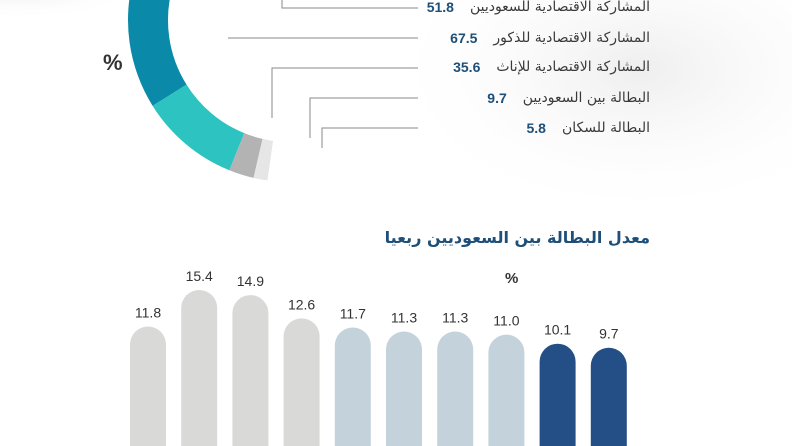 This screenshot has width=792, height=446. I want to click on bar-chart-title: معدل البطالة بين السعوديين ربعيا, so click(517, 237).